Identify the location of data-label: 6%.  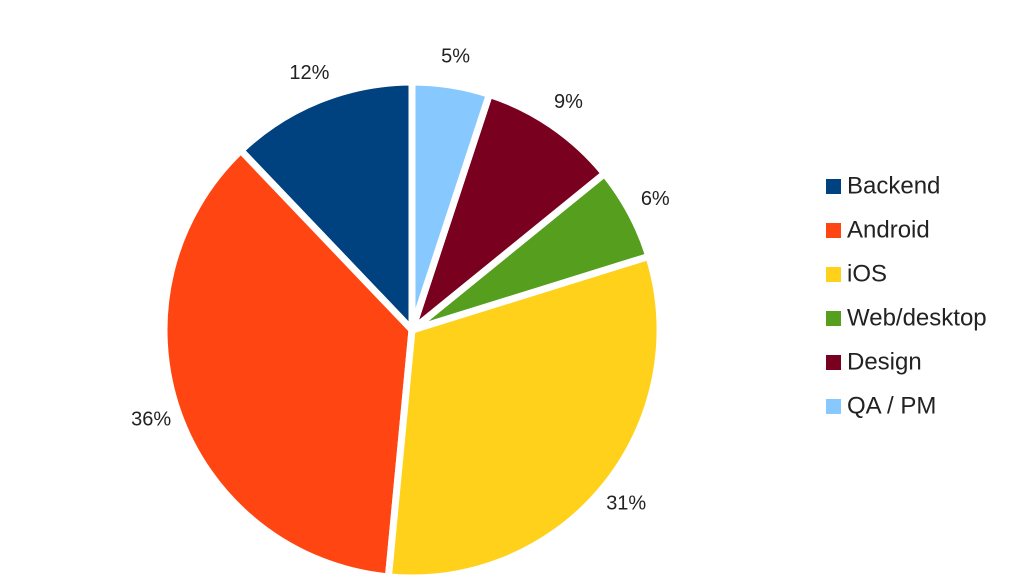
(655, 199).